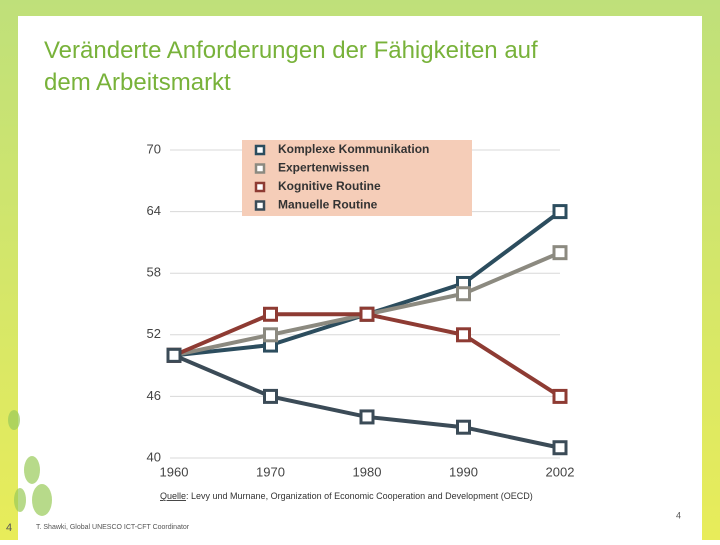  I want to click on x-tick-label: 1960, so click(174, 471).